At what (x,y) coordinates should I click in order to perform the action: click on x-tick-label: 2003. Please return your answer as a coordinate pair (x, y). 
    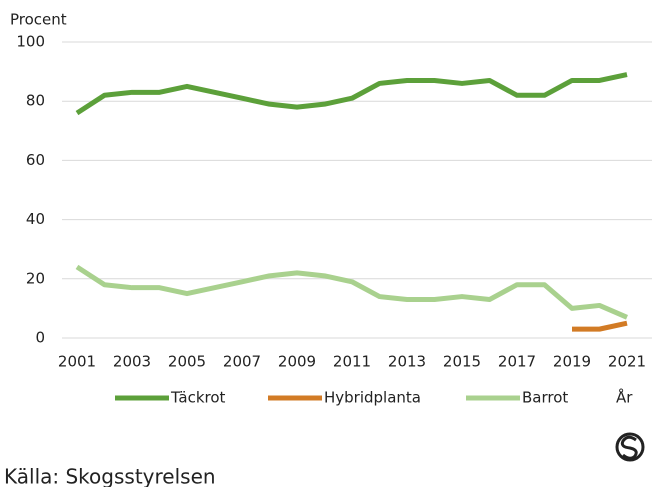
    Looking at the image, I should click on (132, 362).